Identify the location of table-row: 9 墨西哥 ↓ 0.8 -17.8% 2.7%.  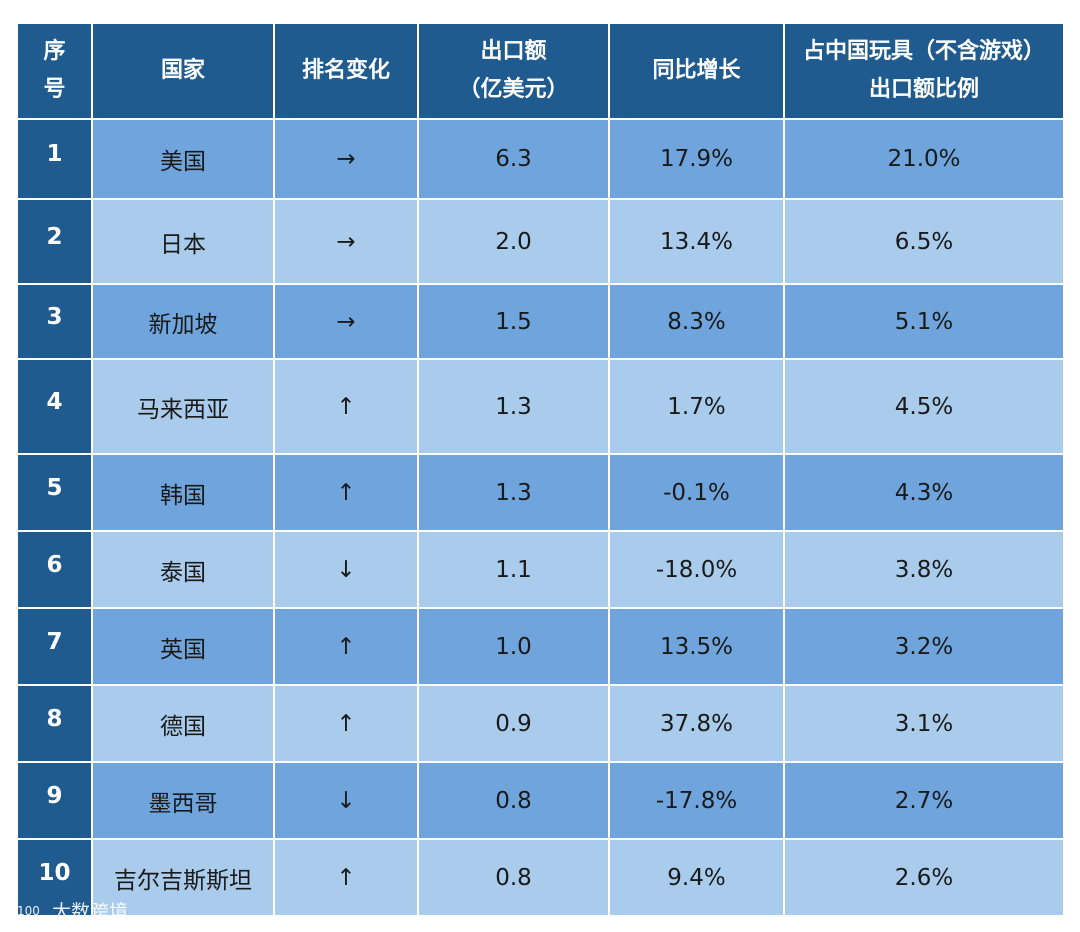
(540, 800).